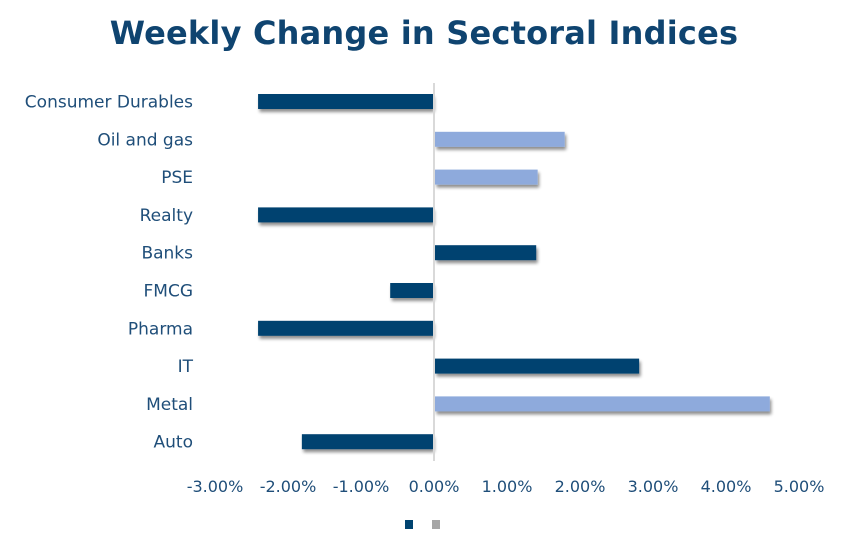  Describe the element at coordinates (411, 290) in the screenshot. I see `bar-fmcg` at that location.